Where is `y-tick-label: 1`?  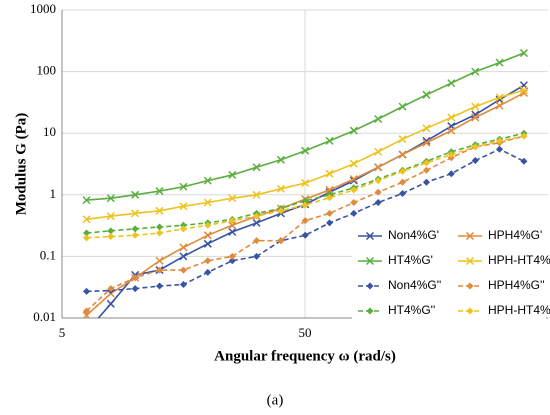
y-tick-label: 1 is located at coordinates (53, 193).